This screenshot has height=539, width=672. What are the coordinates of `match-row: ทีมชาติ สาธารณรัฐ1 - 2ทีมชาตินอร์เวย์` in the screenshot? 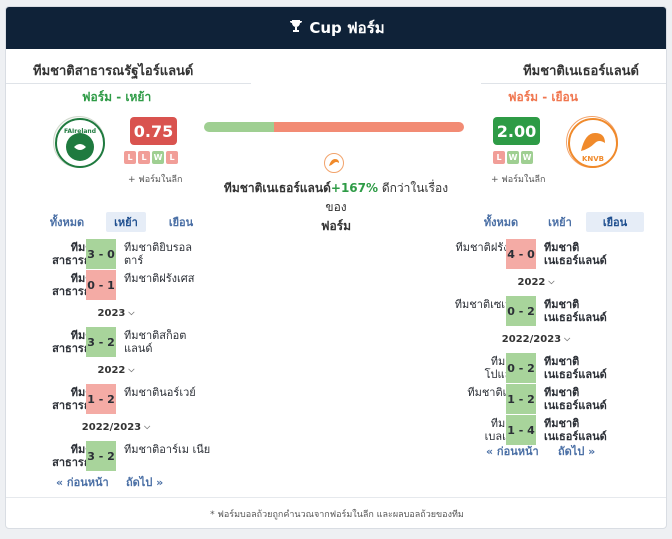 It's located at (116, 399).